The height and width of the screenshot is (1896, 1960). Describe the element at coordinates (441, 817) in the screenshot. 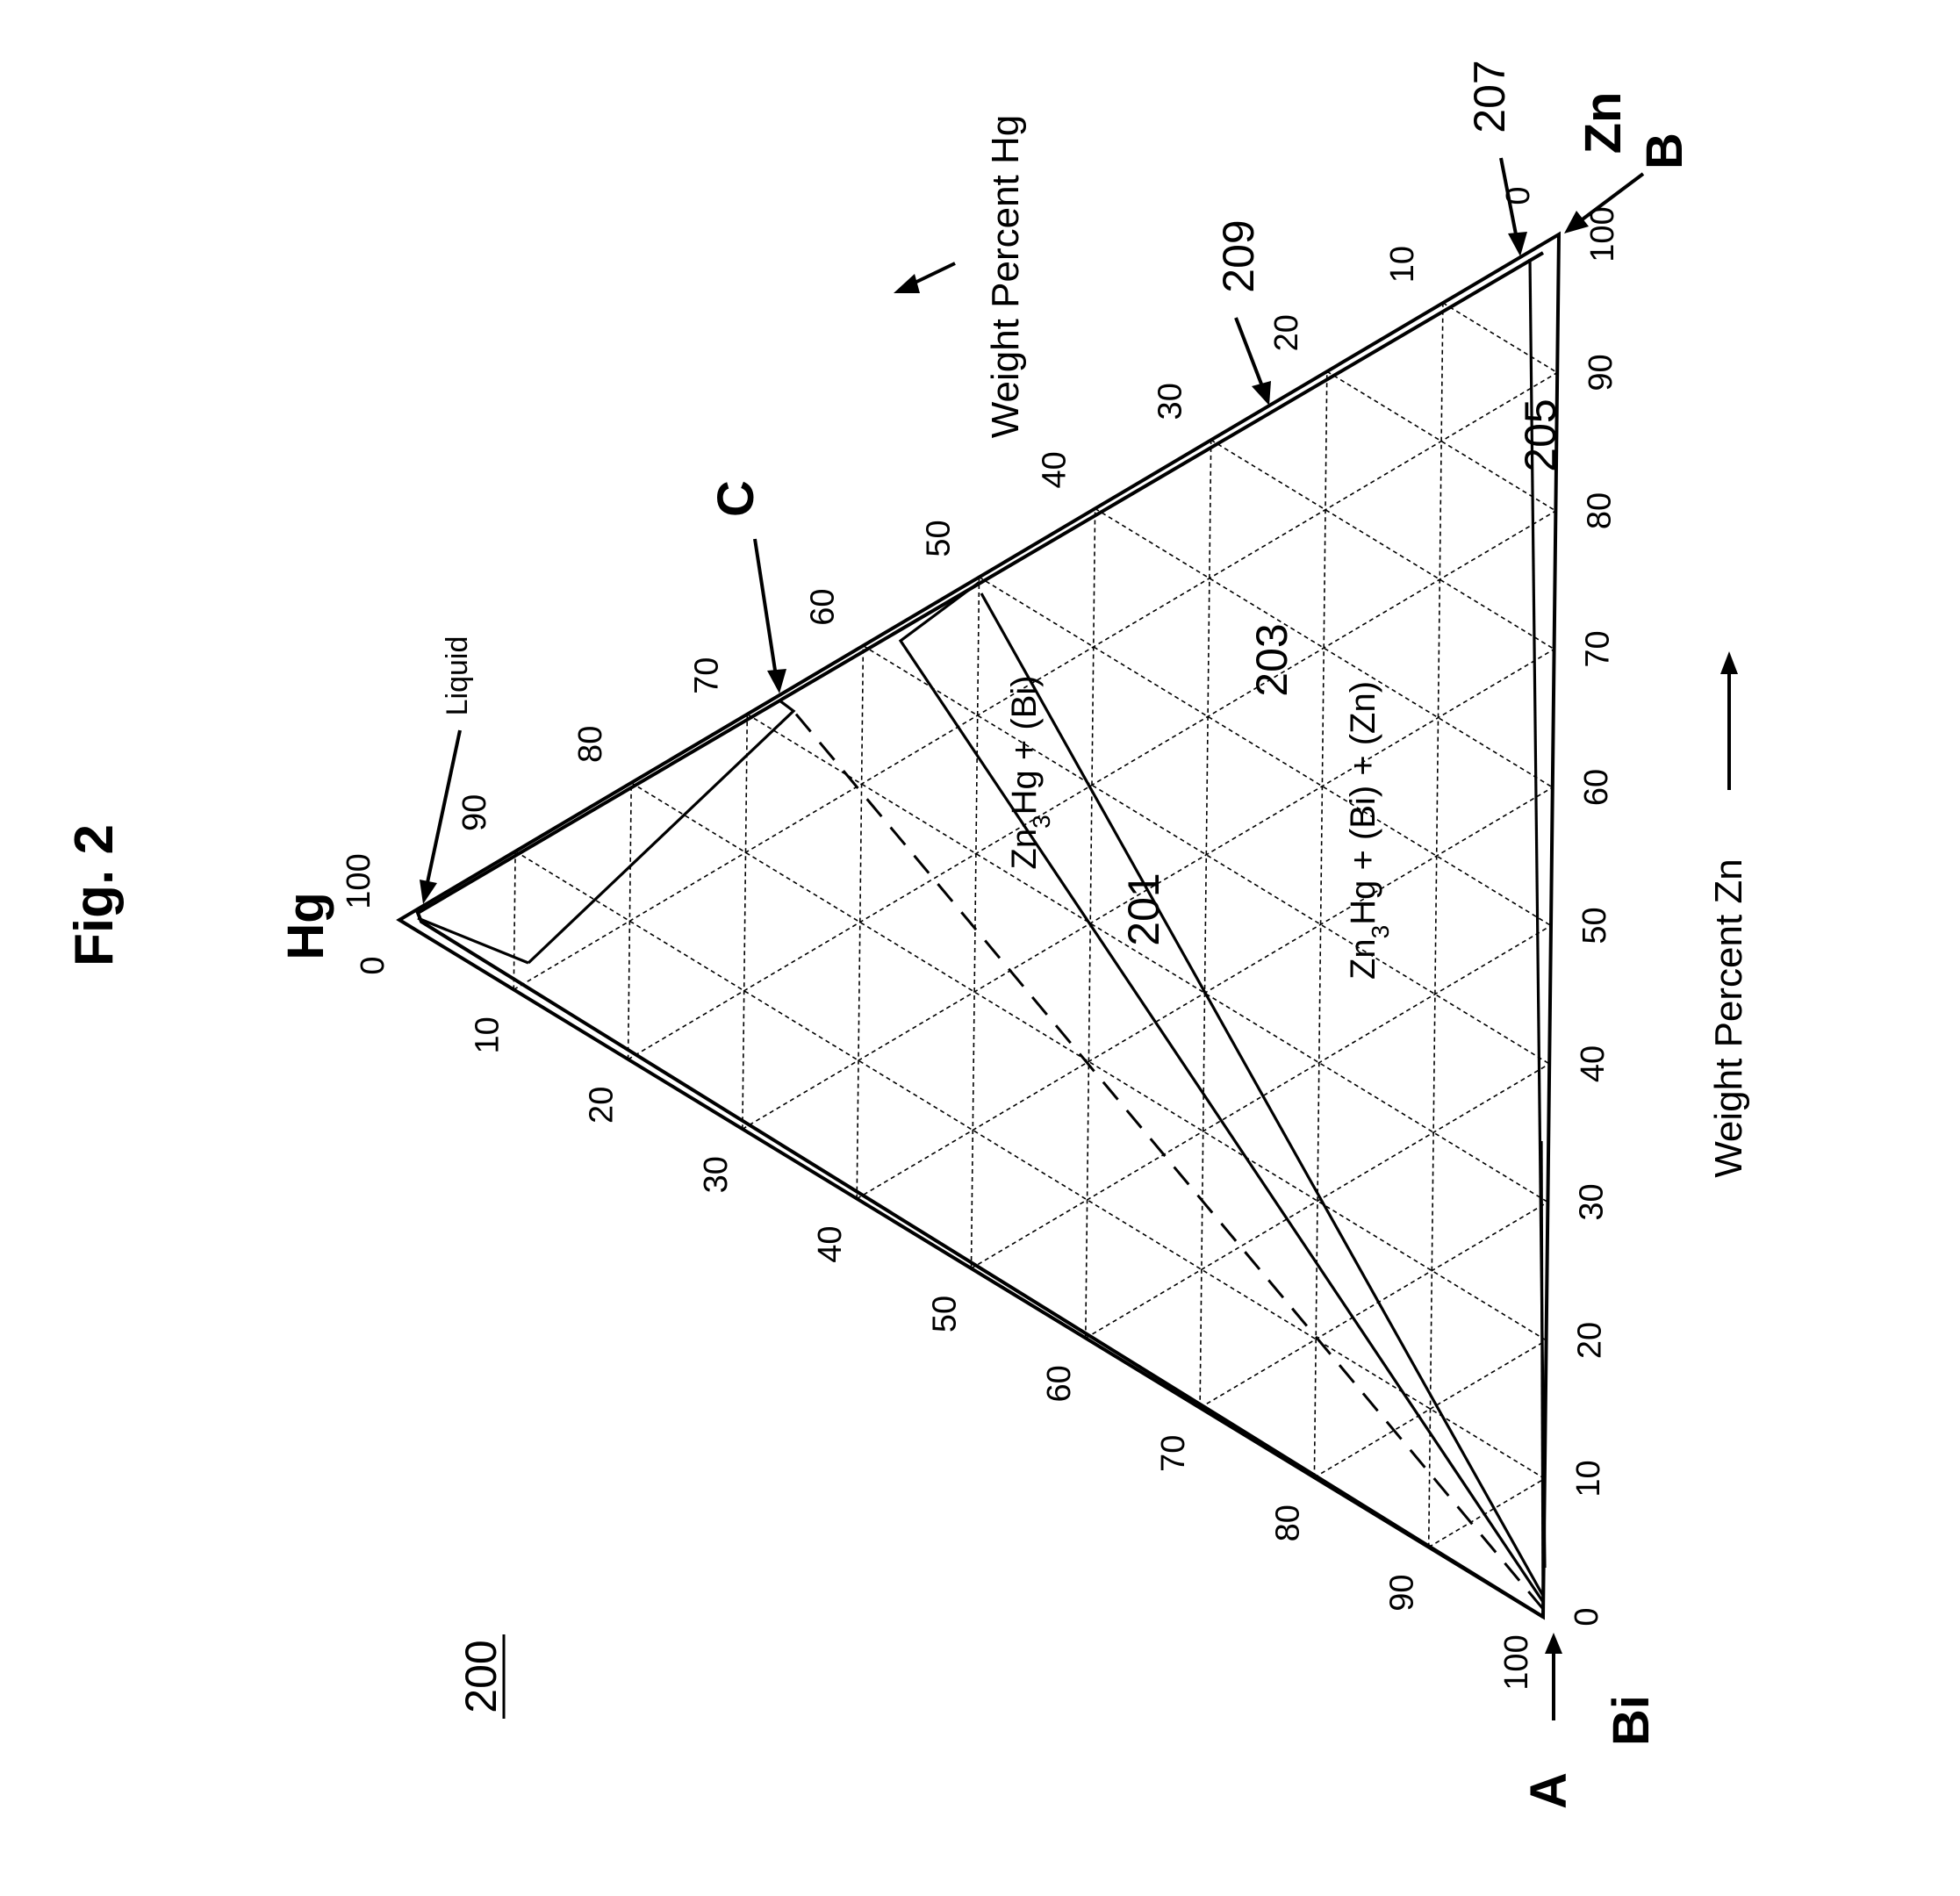

I see `callout-liquid-arrow` at that location.